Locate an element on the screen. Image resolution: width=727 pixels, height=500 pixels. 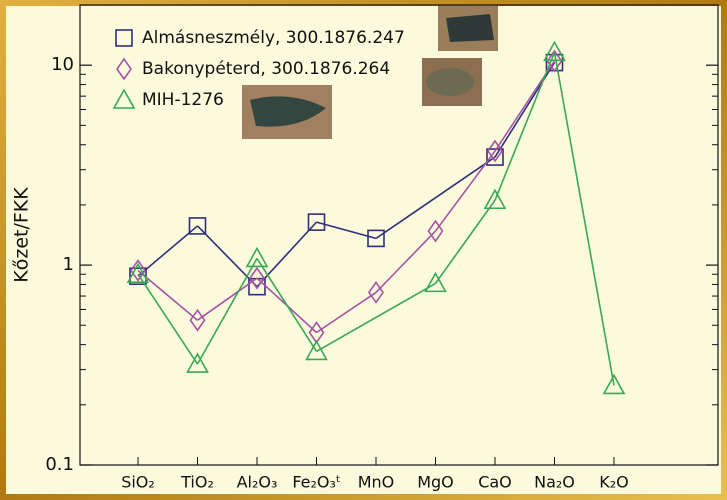
y-tick-label: 0.1 is located at coordinates (59, 464).